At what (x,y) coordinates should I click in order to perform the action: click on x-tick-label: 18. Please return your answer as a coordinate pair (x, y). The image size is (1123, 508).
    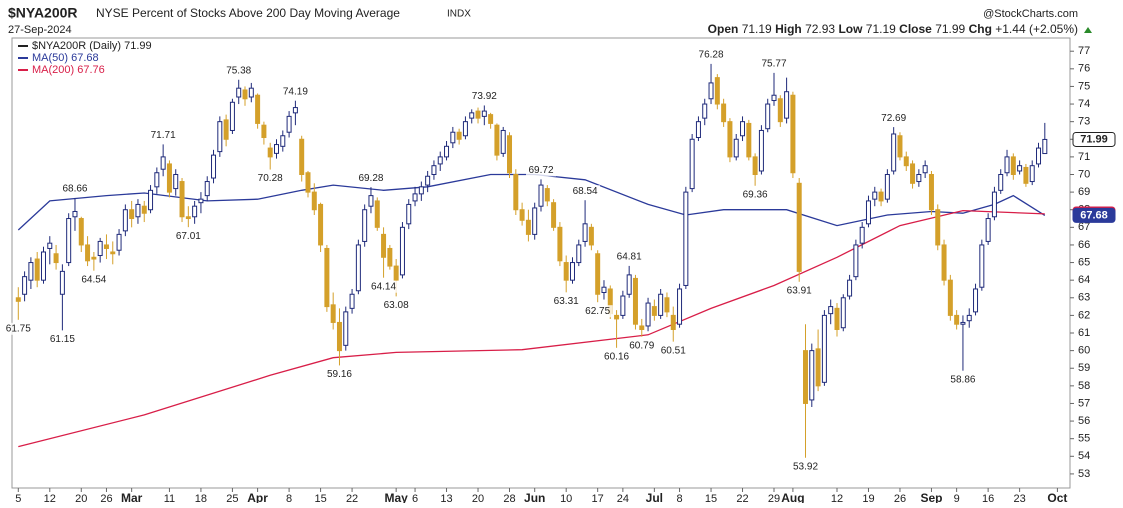
    Looking at the image, I should click on (201, 498).